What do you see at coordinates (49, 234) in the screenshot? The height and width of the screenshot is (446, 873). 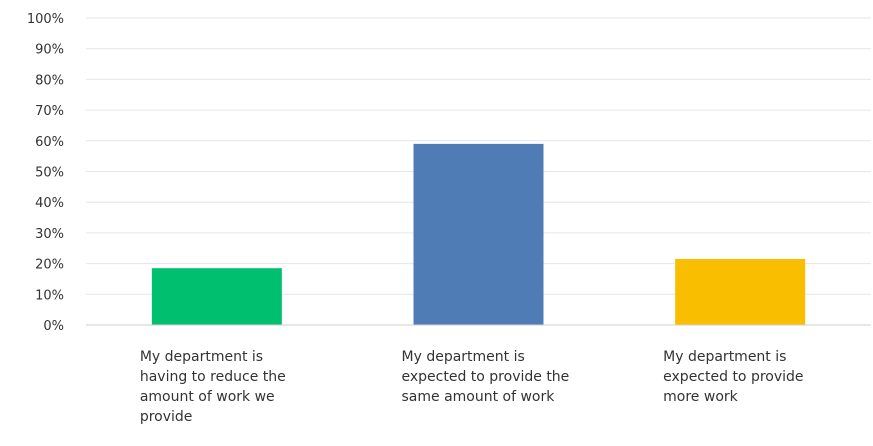 I see `y-tick-label-30: 30%` at bounding box center [49, 234].